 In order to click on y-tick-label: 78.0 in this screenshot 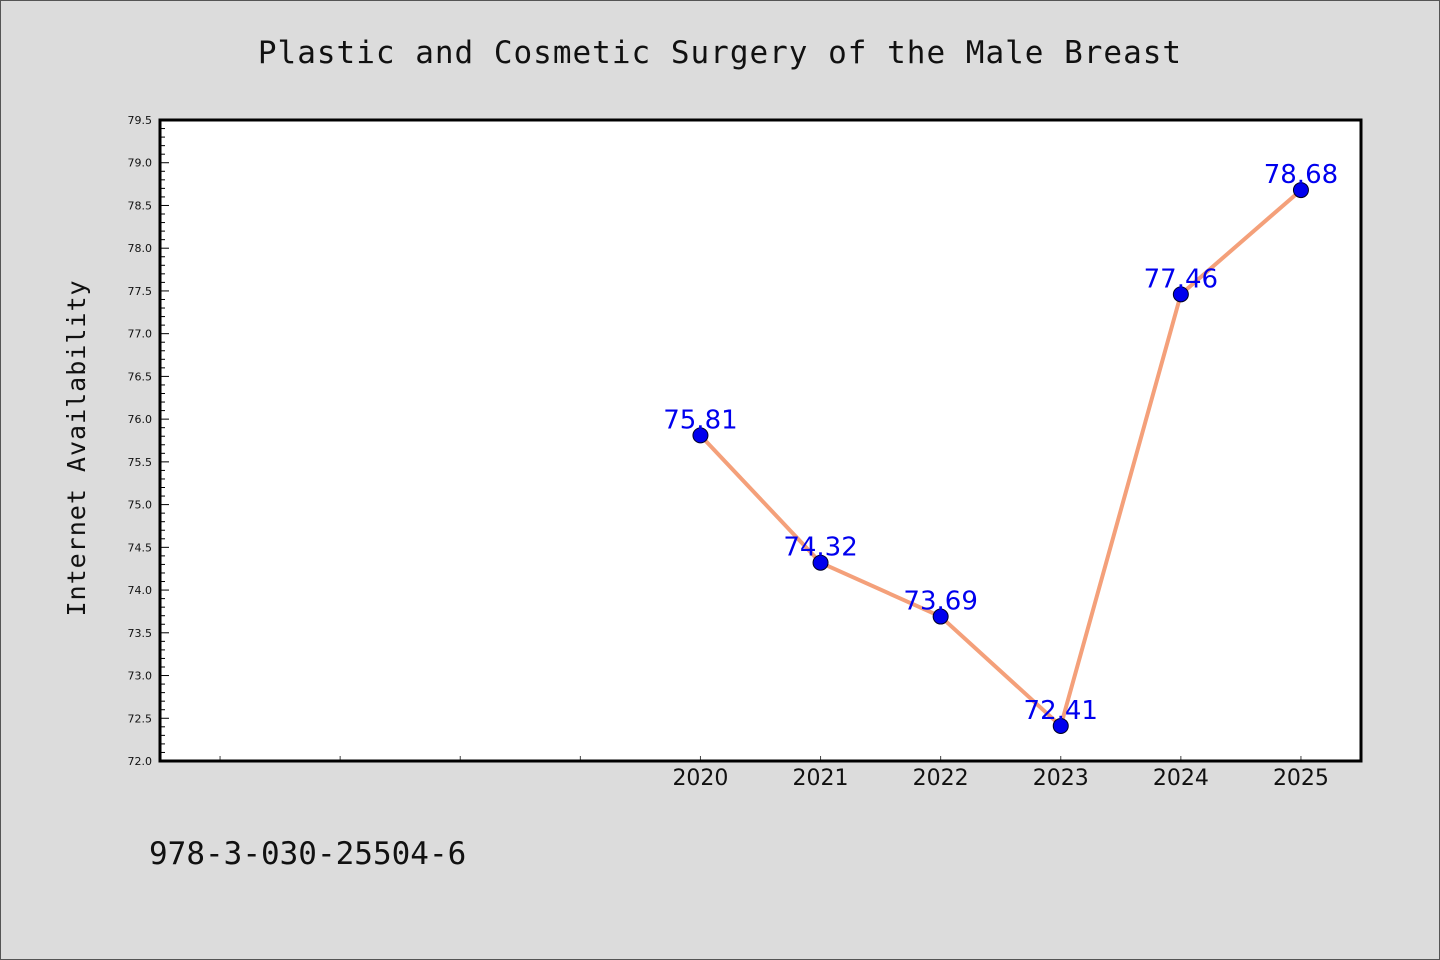, I will do `click(140, 248)`.